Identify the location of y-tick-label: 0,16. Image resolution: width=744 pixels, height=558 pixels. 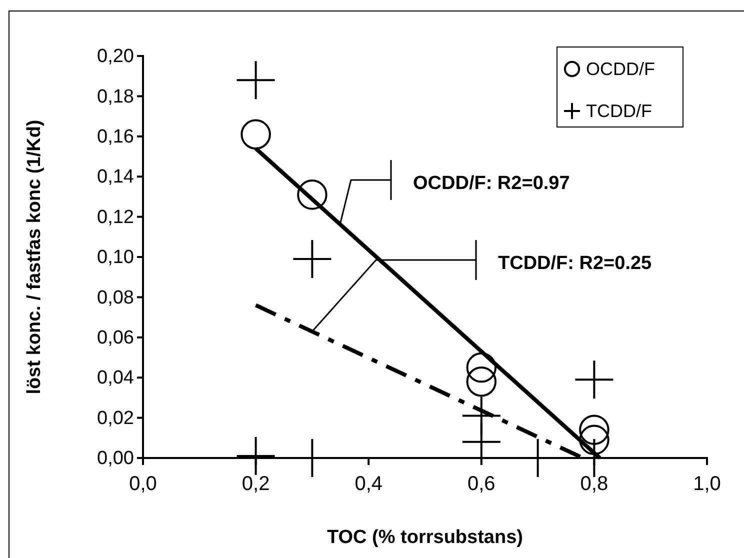
(115, 137).